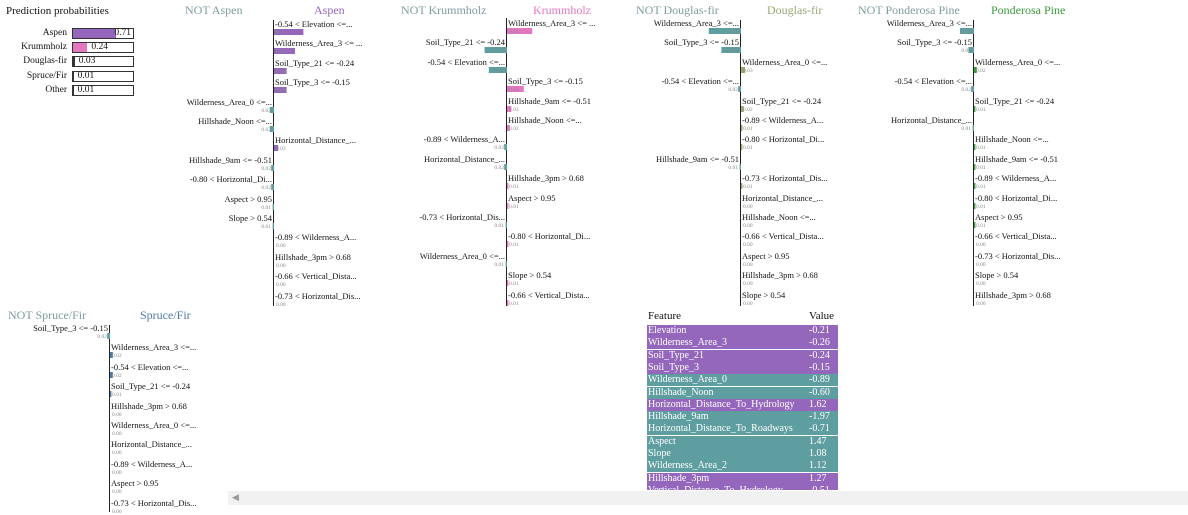 The width and height of the screenshot is (1188, 515). What do you see at coordinates (103, 33) in the screenshot?
I see `probability-bar: 0.71` at bounding box center [103, 33].